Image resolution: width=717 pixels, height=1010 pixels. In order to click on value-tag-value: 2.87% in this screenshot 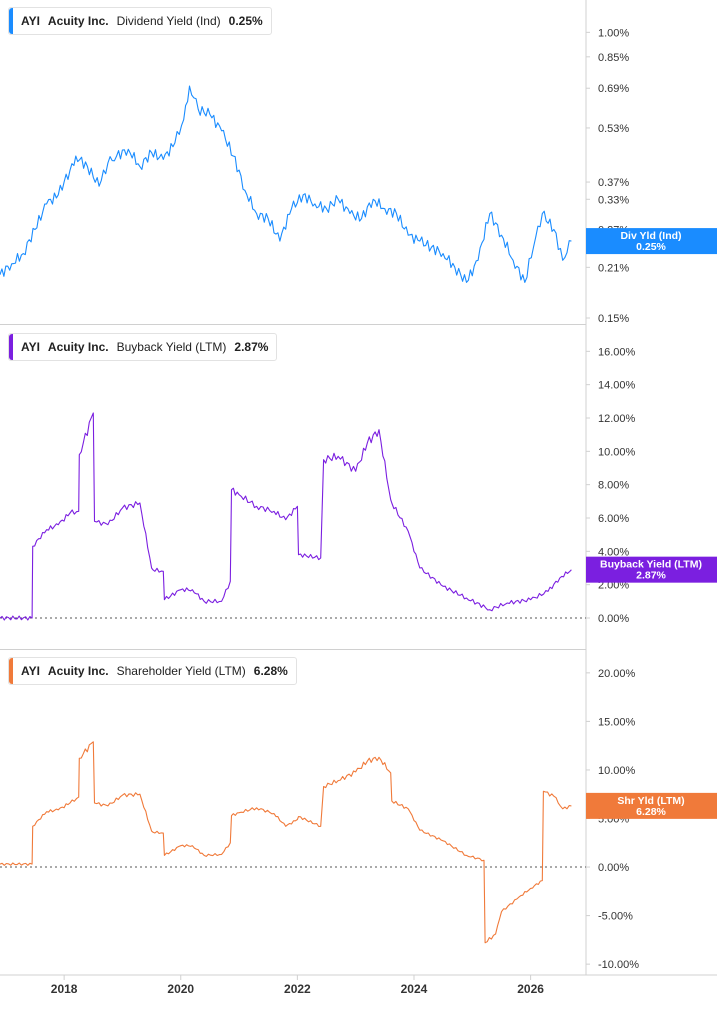, I will do `click(651, 576)`.